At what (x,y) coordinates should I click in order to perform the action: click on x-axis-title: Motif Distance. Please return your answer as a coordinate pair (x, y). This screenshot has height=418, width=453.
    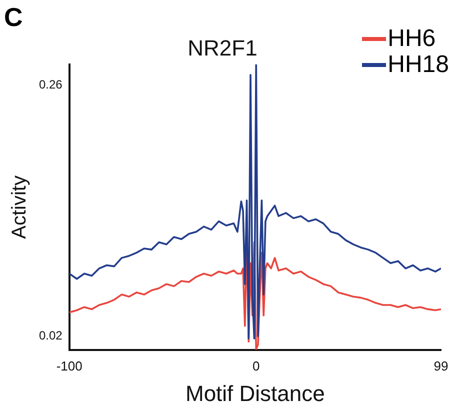
    Looking at the image, I should click on (255, 393).